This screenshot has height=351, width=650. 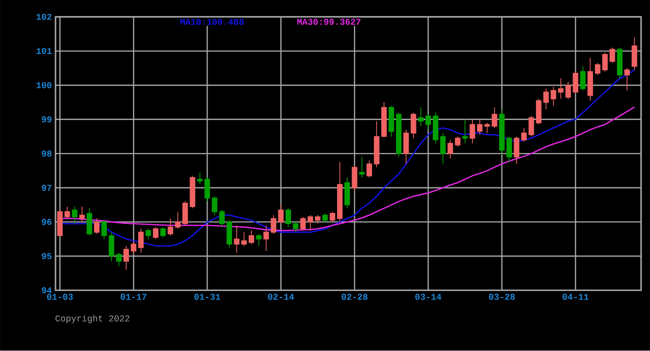 What do you see at coordinates (47, 256) in the screenshot?
I see `y-tick-label: 95` at bounding box center [47, 256].